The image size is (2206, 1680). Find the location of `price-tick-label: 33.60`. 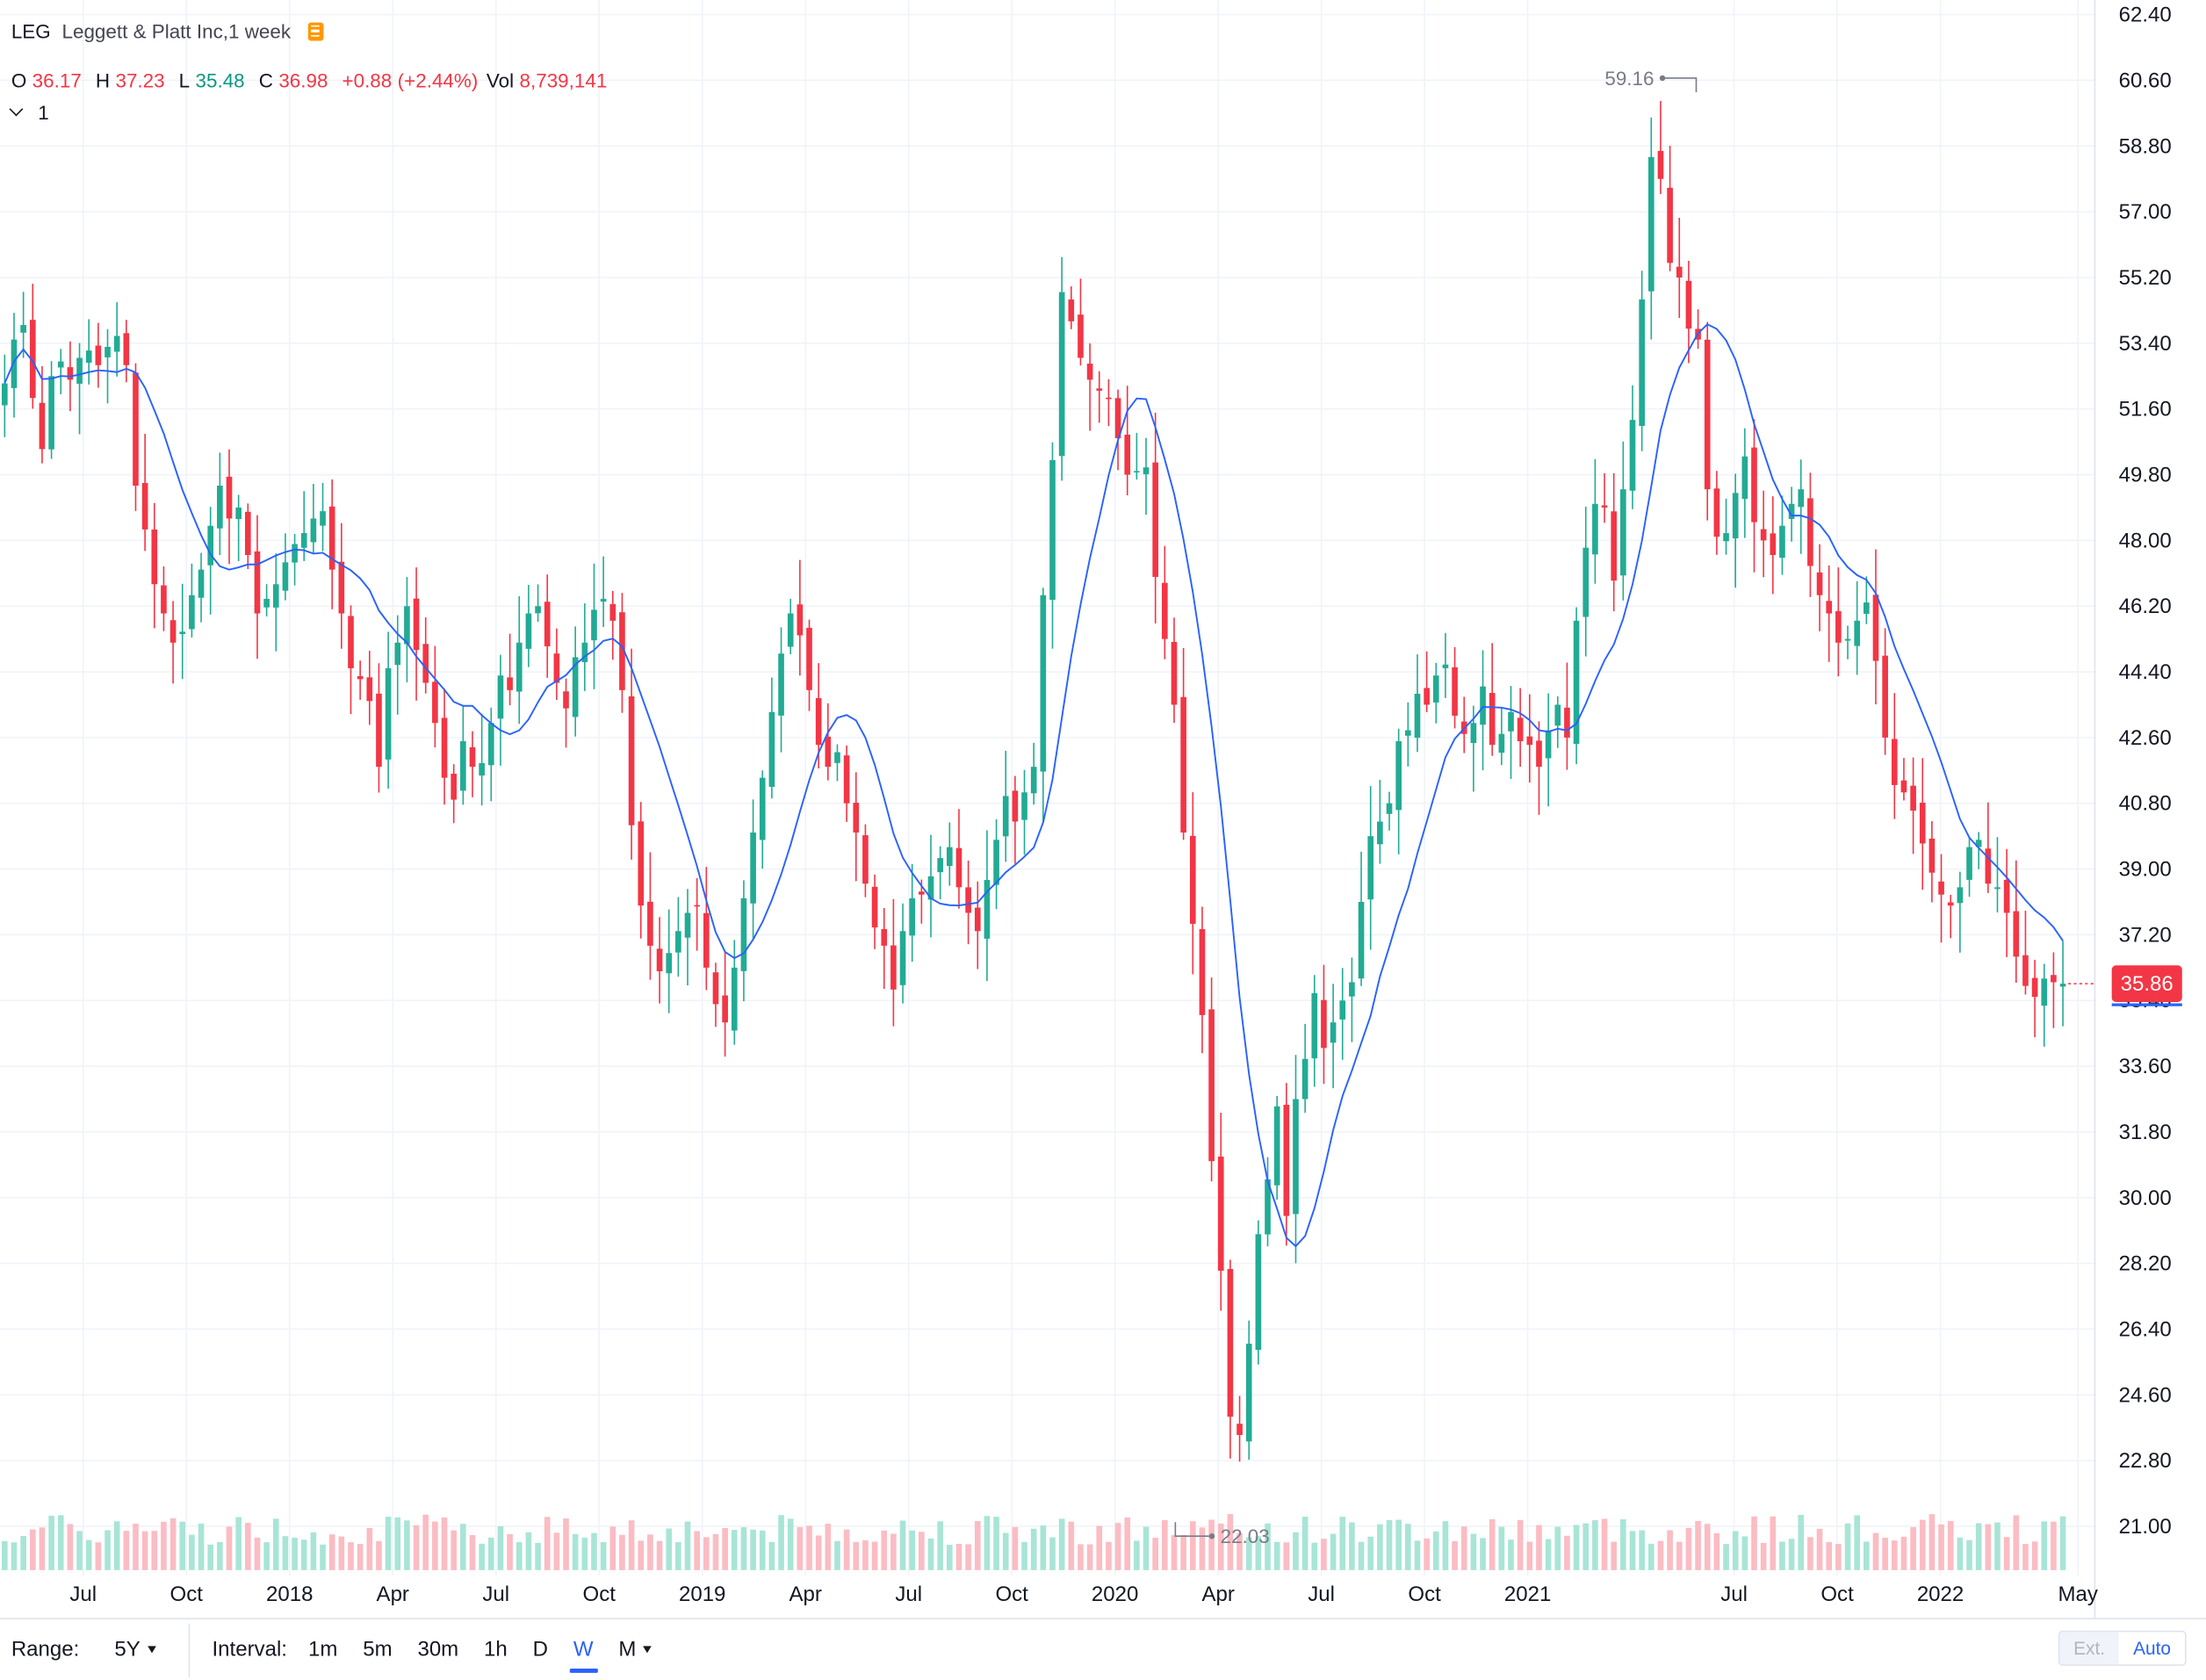

price-tick-label: 33.60 is located at coordinates (2145, 1066).